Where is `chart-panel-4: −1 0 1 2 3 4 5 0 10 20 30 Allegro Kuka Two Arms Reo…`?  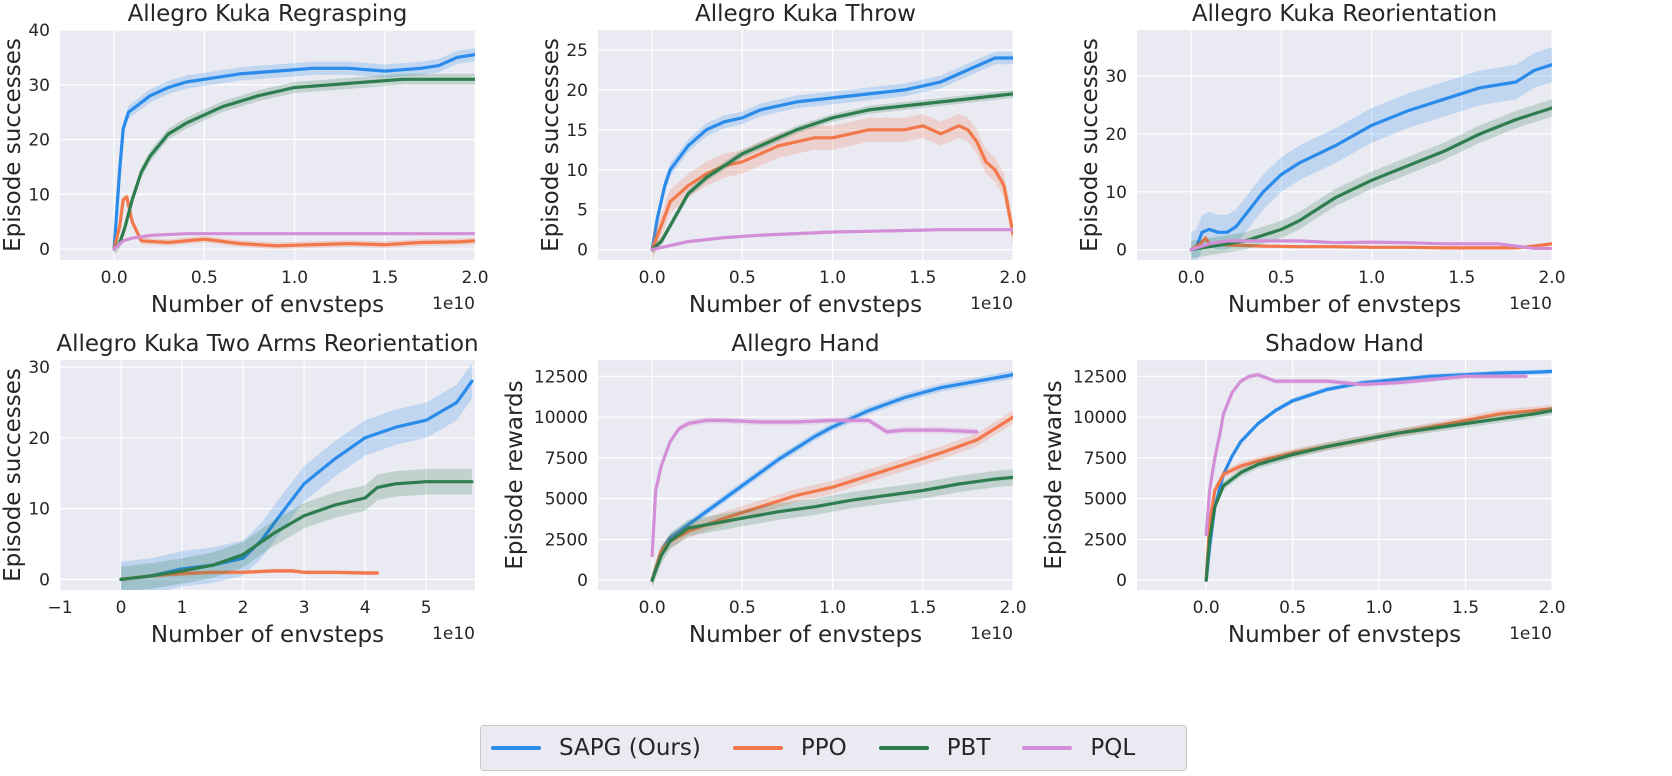 chart-panel-4: −1 0 1 2 3 4 5 0 10 20 30 Allegro Kuka Two Arms Reo… is located at coordinates (239, 489).